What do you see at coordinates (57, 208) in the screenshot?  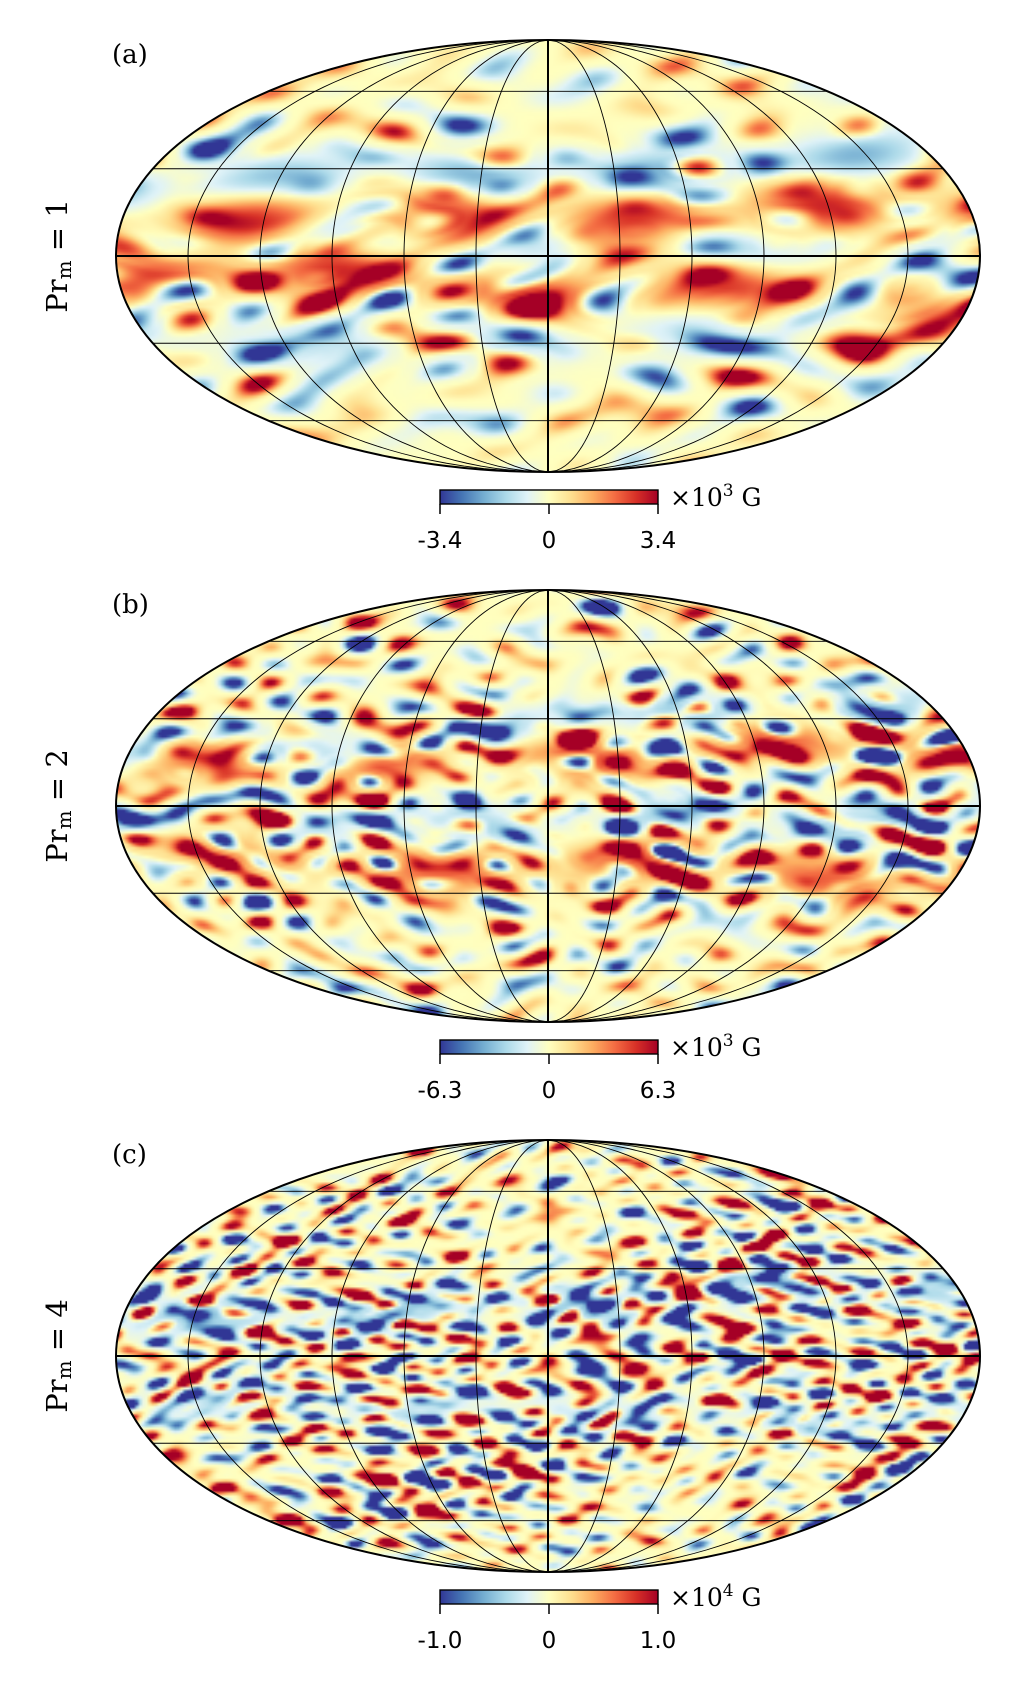 I see `prm-value: 1` at bounding box center [57, 208].